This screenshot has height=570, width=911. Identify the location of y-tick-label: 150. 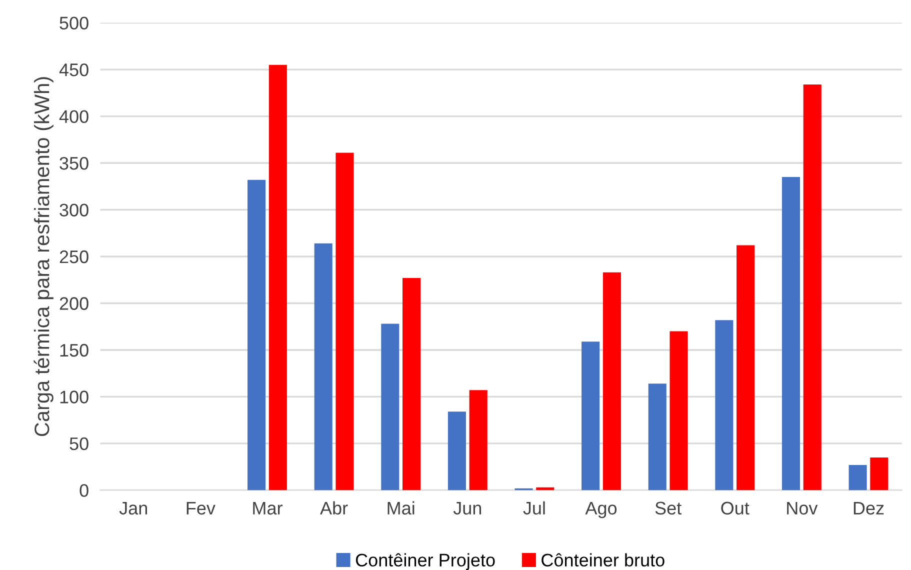
(74, 350).